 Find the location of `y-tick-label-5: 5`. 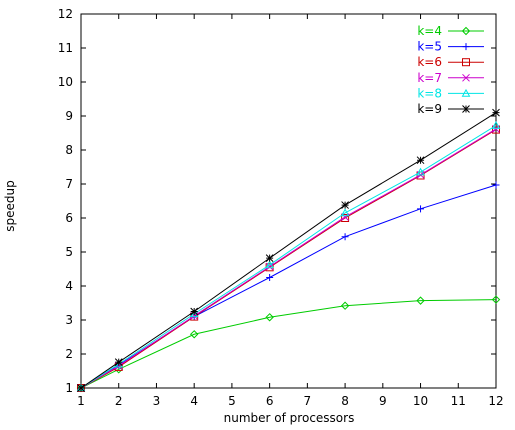

y-tick-label-5: 5 is located at coordinates (69, 252).